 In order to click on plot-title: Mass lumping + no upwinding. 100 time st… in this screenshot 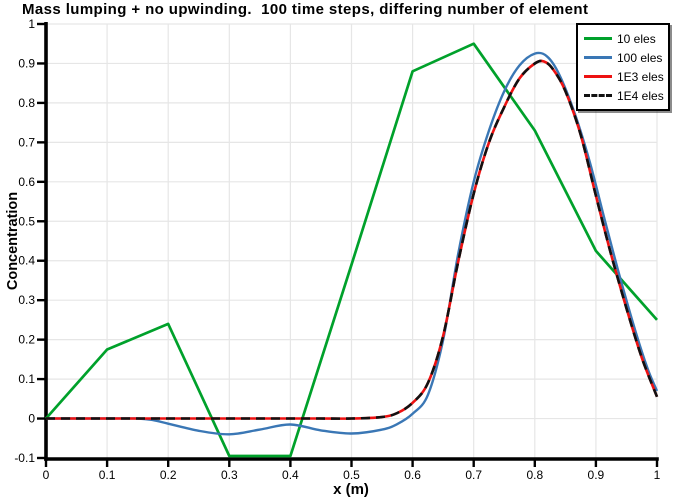, I will do `click(305, 9)`.